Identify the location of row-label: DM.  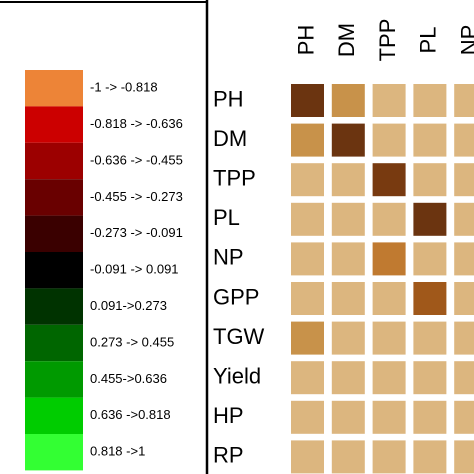
(230, 138).